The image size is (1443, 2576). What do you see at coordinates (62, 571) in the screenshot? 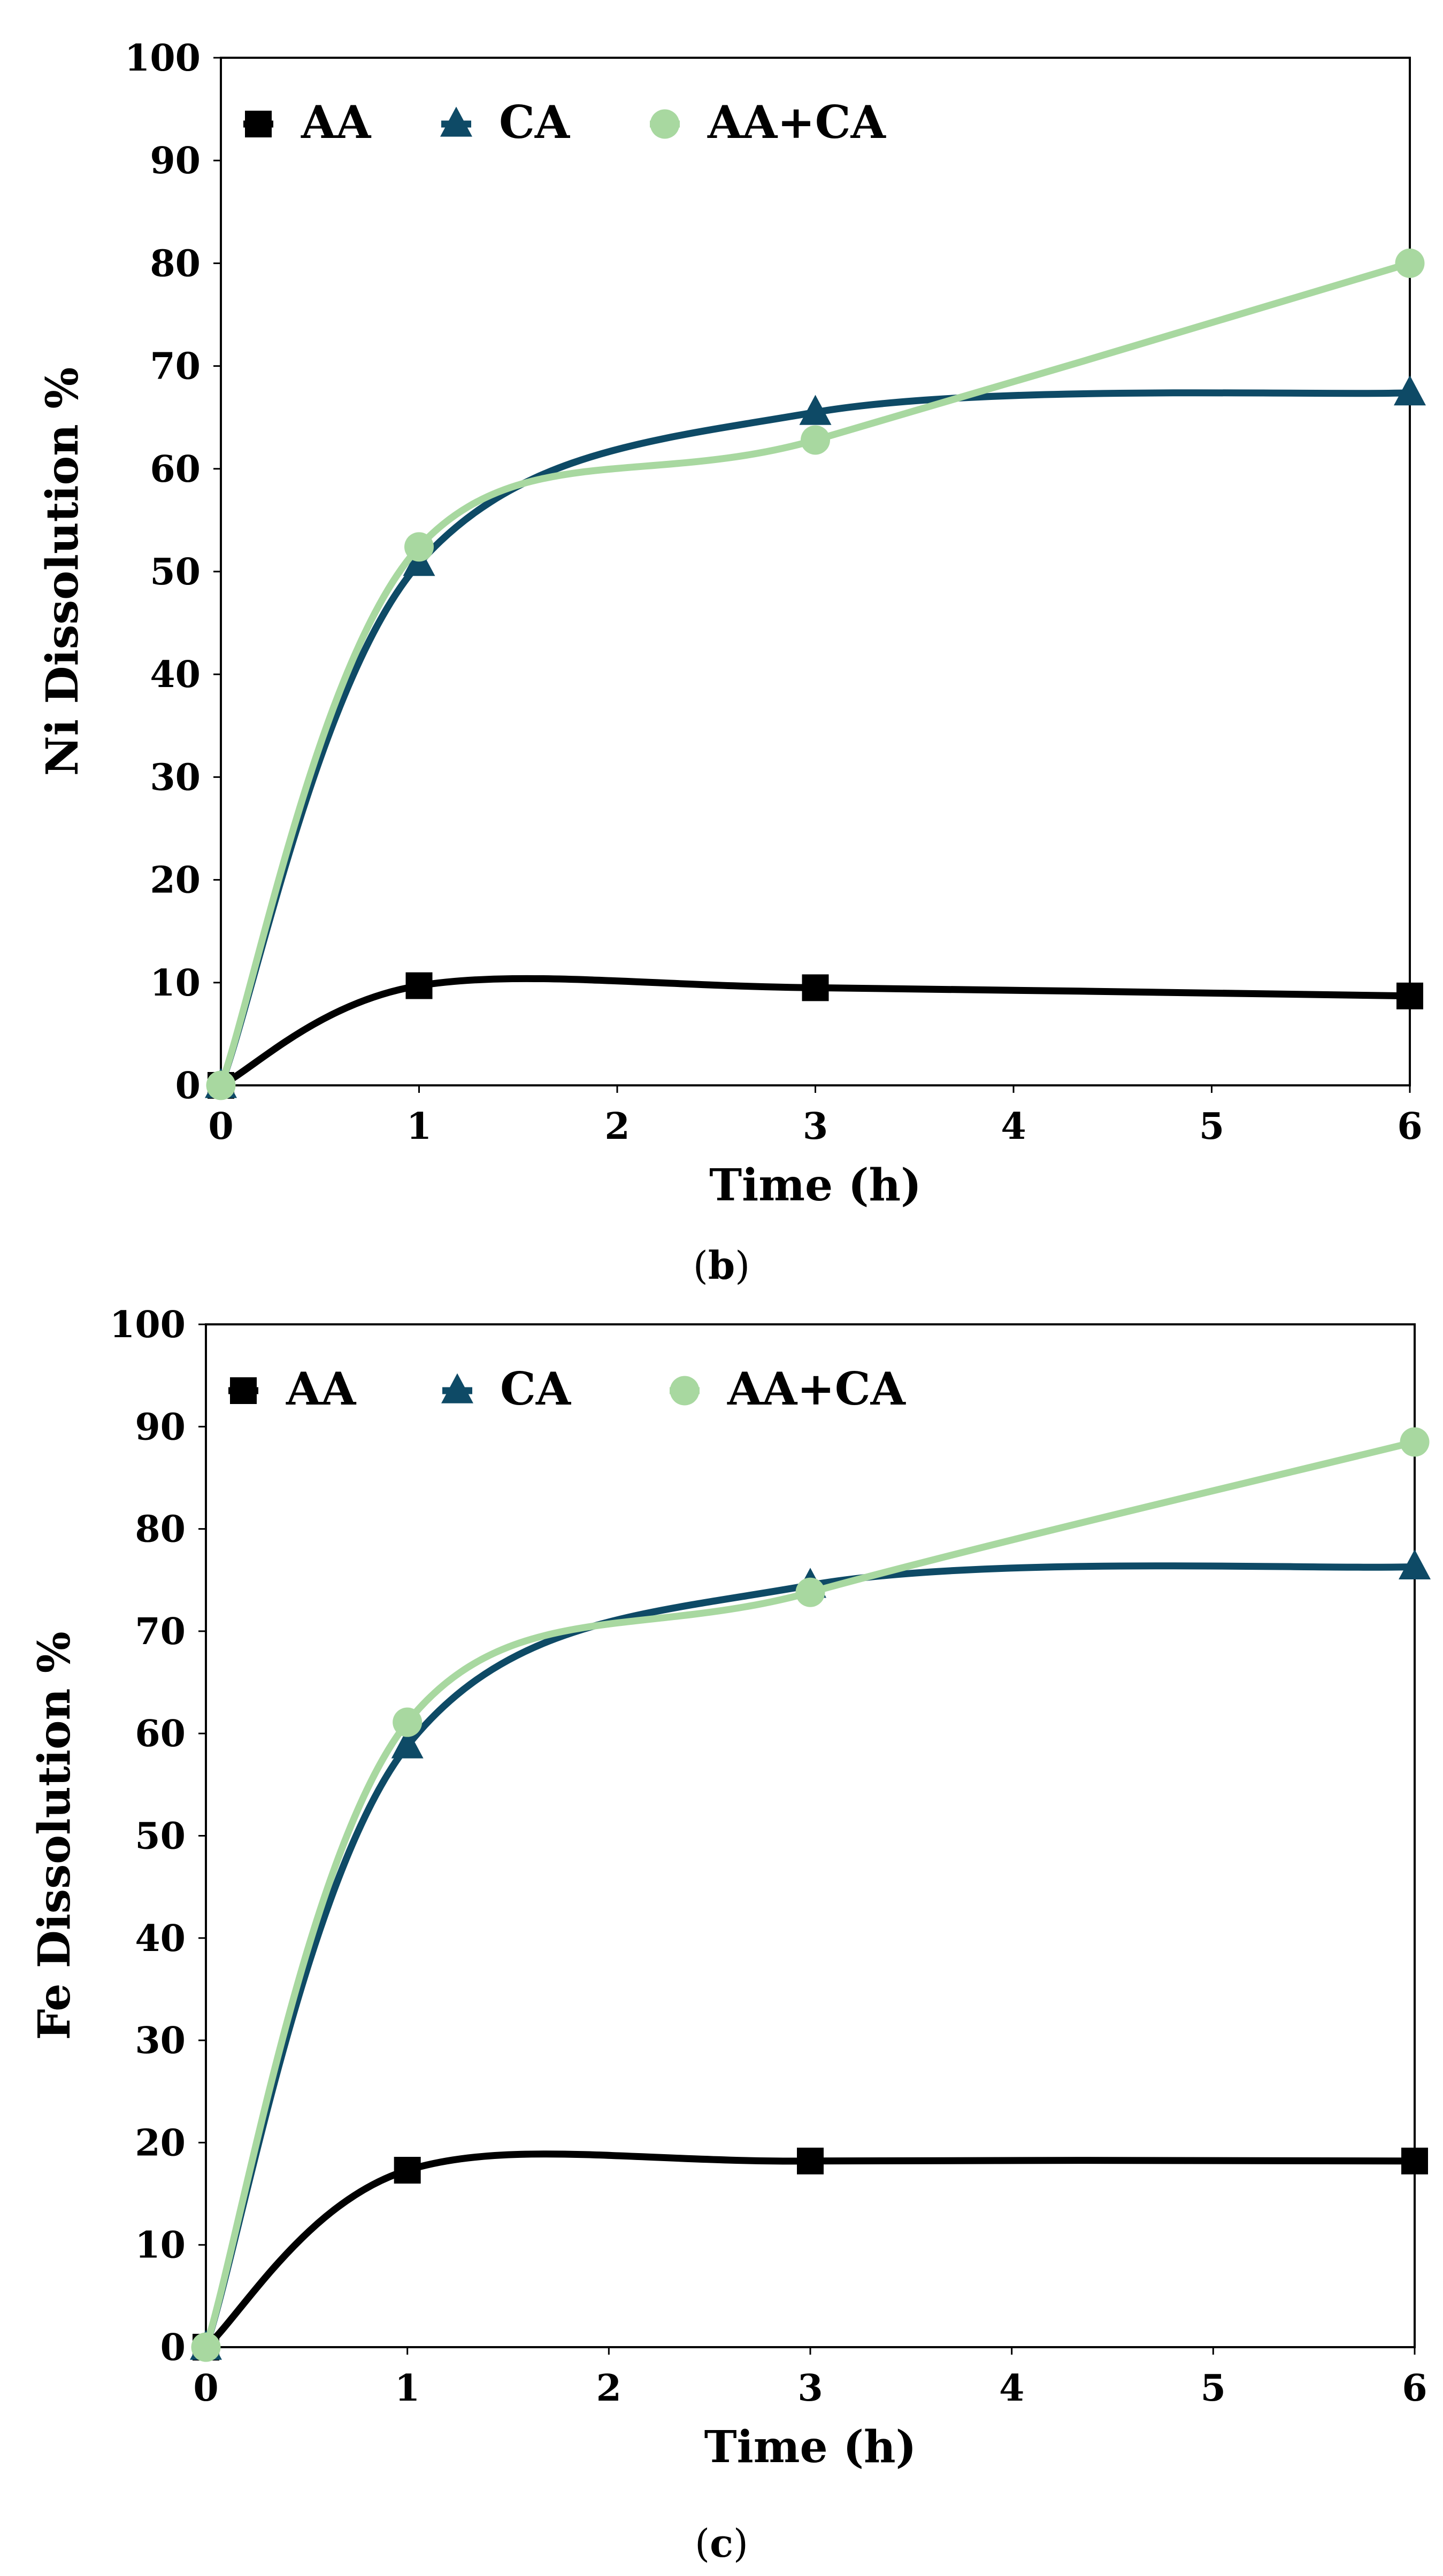
I see `y-axis-title: Ni Dissolution %` at bounding box center [62, 571].